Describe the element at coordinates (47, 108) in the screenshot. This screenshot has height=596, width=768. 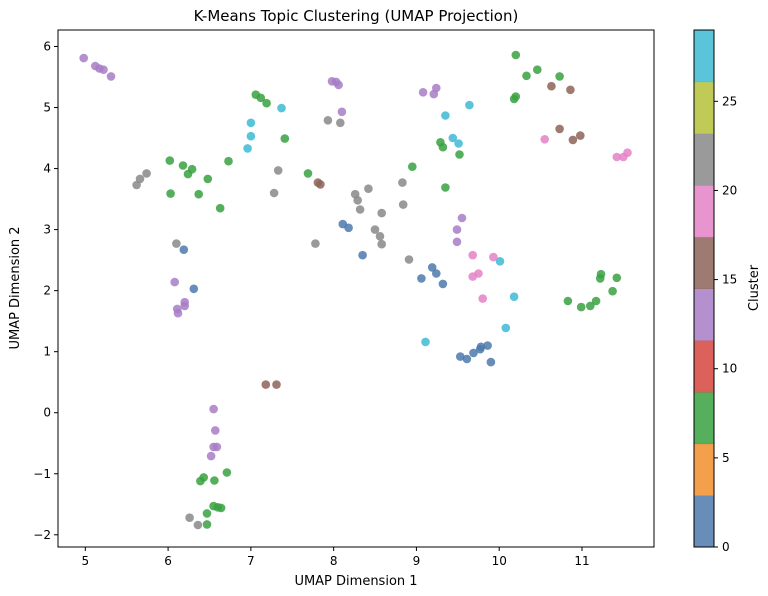
I see `y-tick-label: 5` at that location.